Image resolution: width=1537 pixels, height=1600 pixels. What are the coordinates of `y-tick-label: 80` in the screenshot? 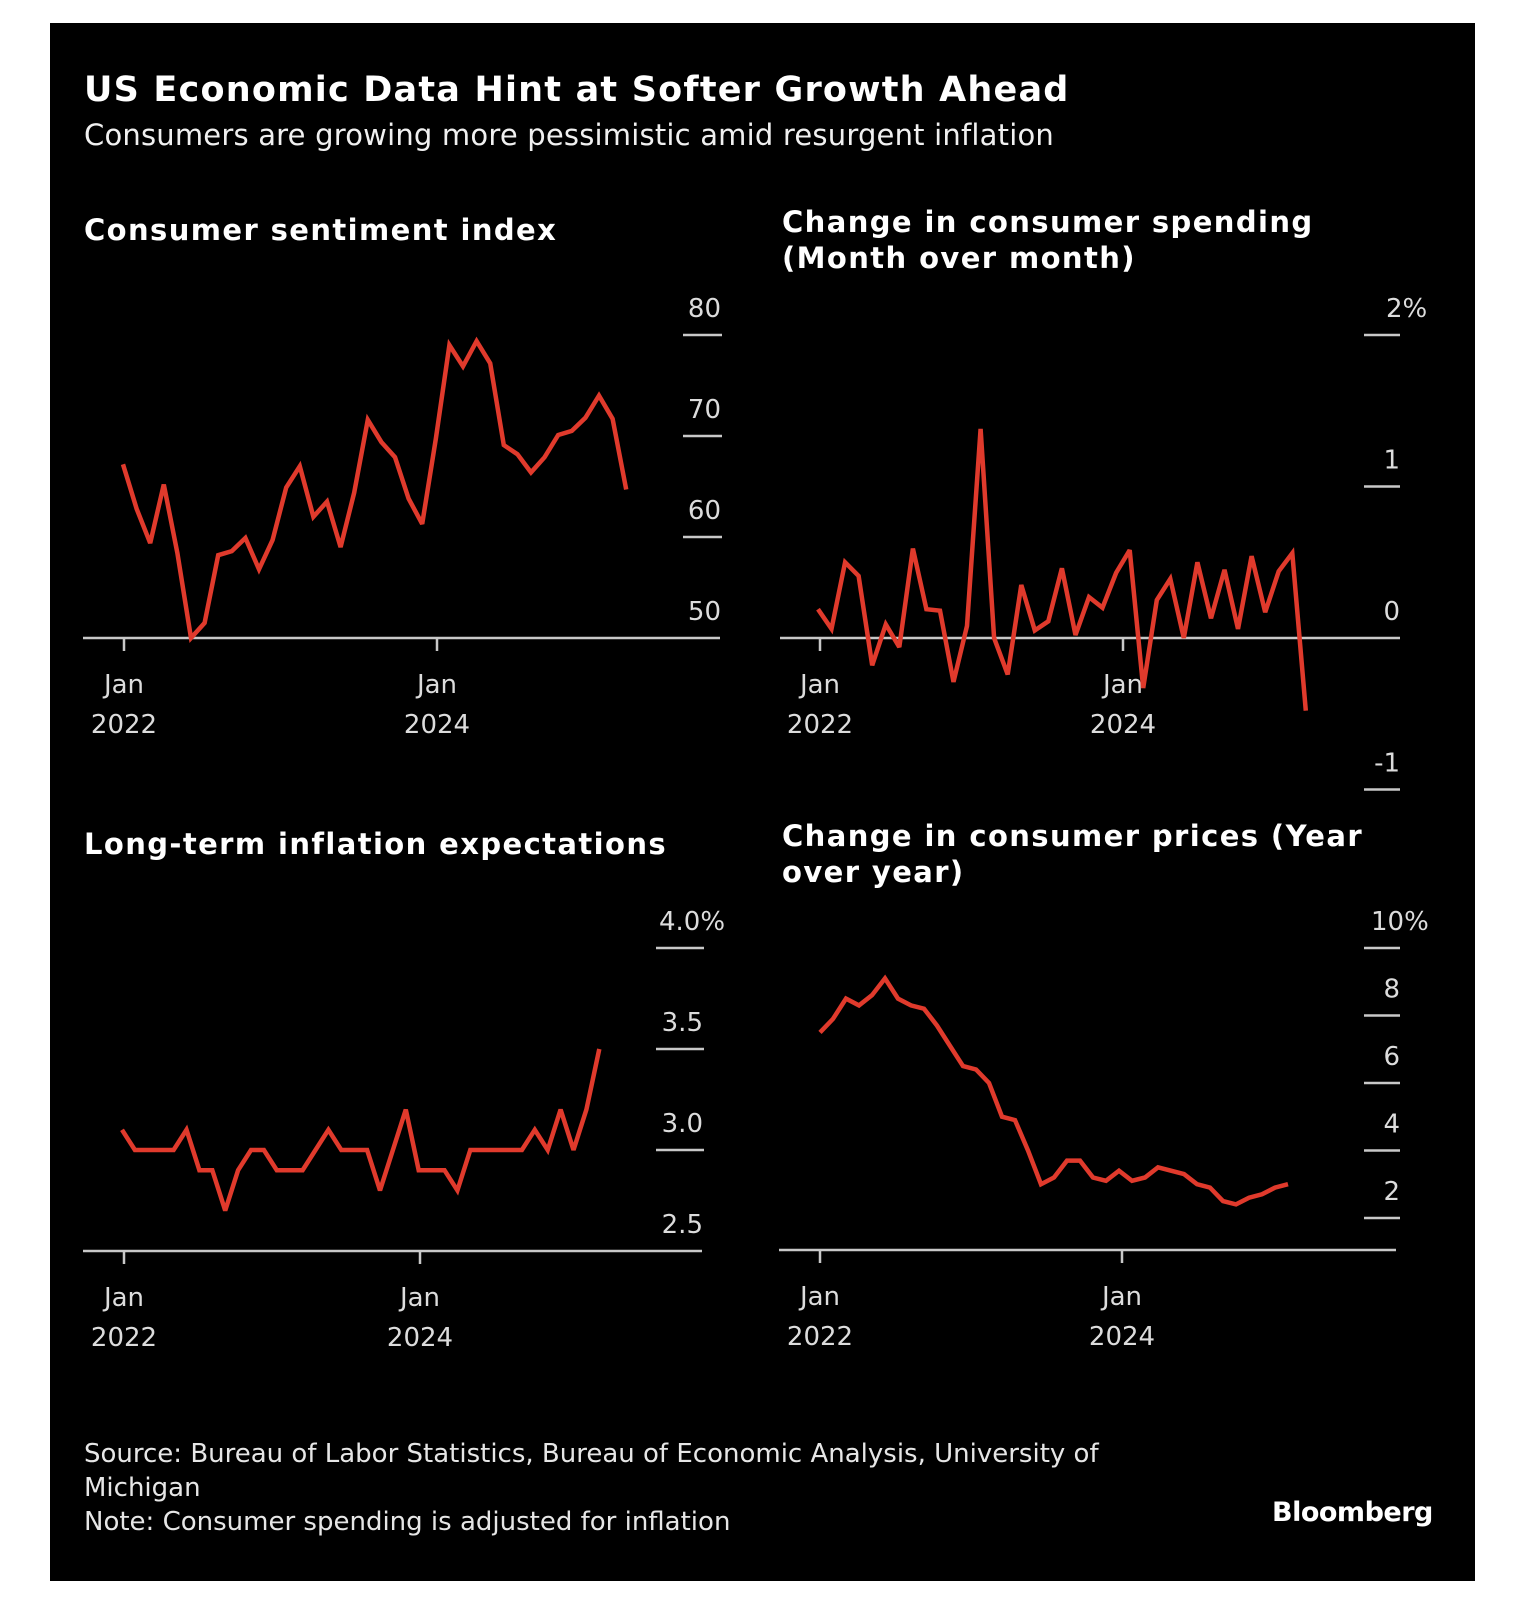 It's located at (704, 309).